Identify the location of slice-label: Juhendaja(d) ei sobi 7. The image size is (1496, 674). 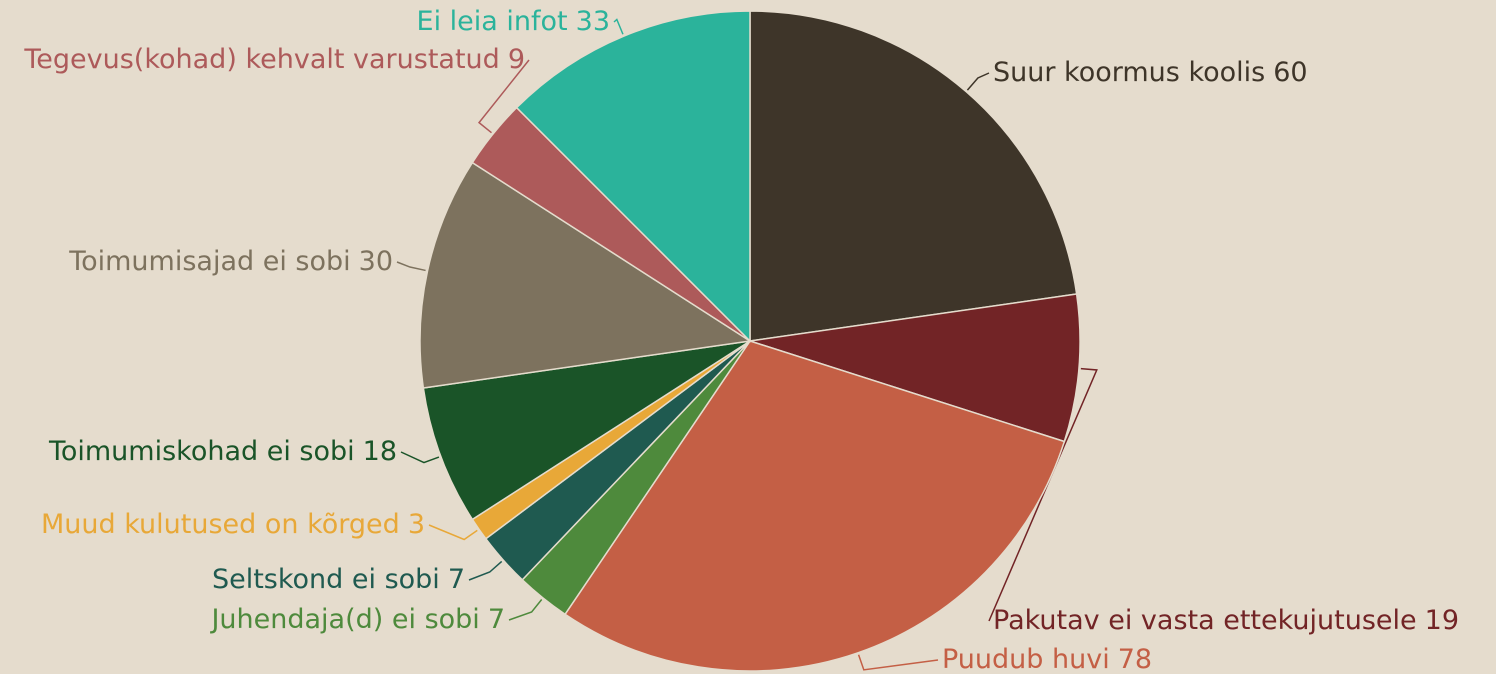
(357, 619).